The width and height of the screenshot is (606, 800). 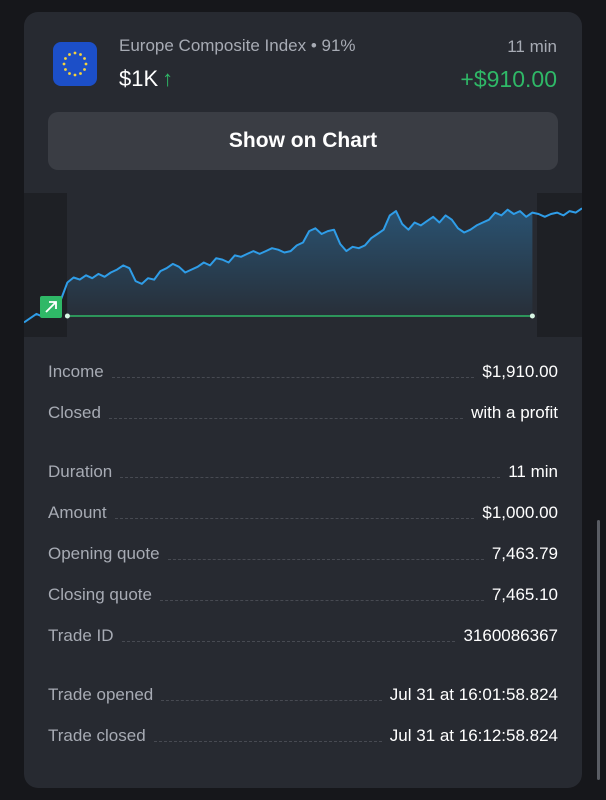 I want to click on detail-value: 11 min, so click(x=533, y=471).